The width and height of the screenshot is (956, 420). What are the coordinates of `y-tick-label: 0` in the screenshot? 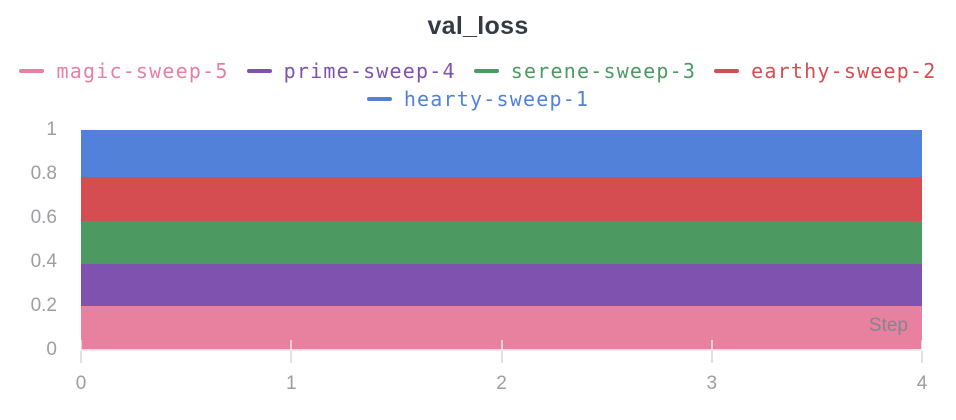 It's located at (51, 349).